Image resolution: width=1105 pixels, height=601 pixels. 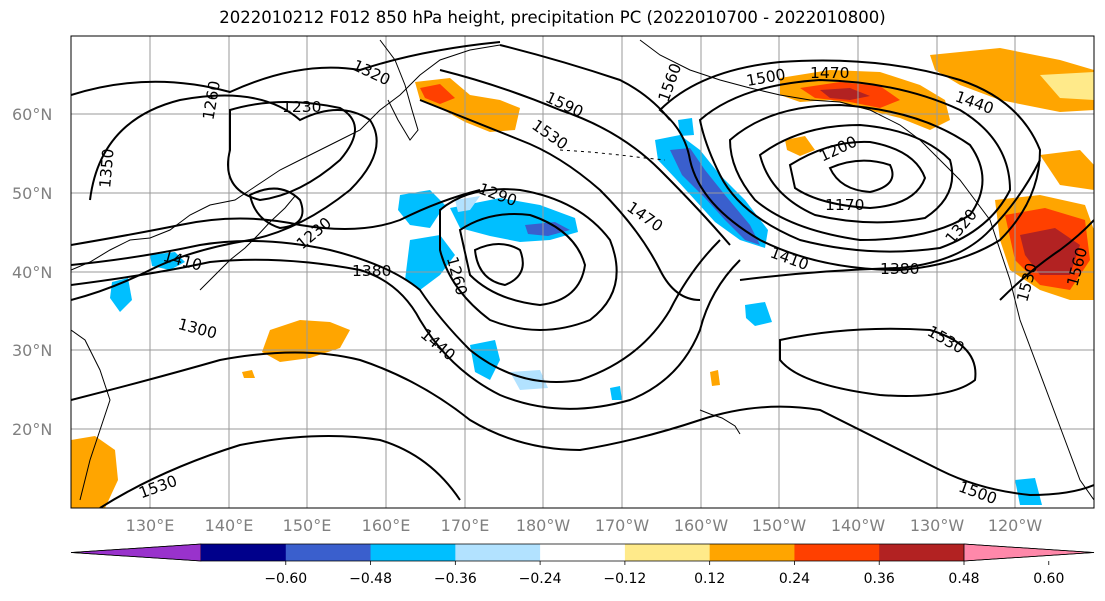 What do you see at coordinates (1029, 552) in the screenshot?
I see `colorbar-extend-max` at bounding box center [1029, 552].